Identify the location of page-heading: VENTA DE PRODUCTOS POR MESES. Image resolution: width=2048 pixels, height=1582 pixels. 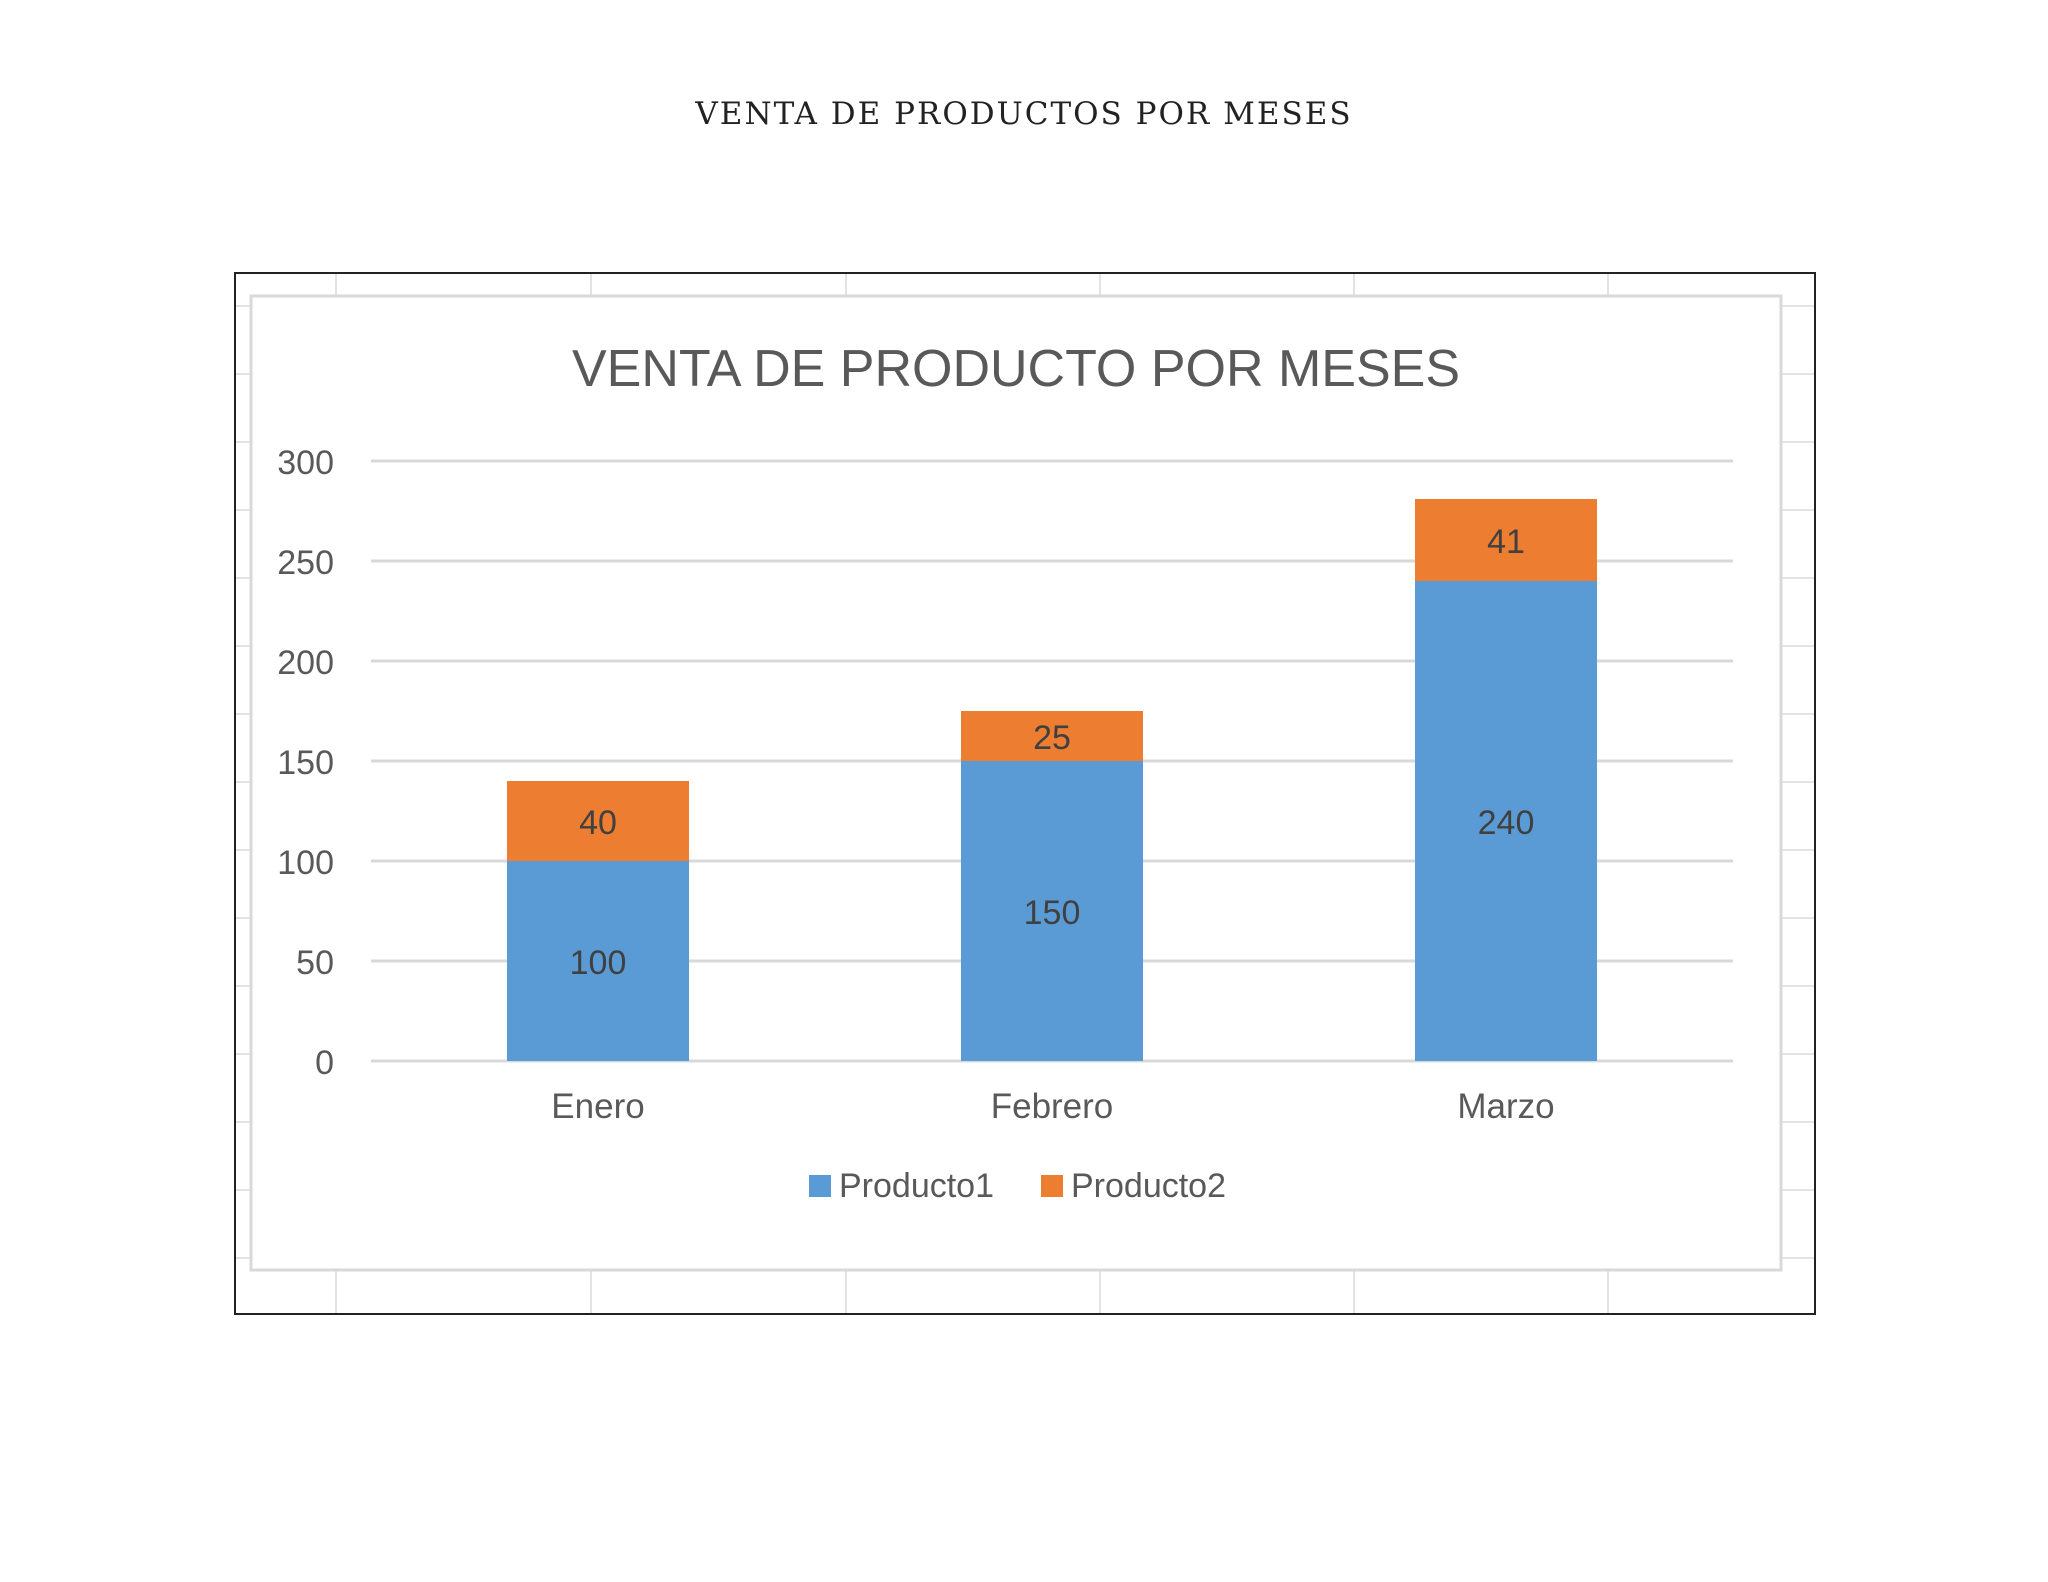
(1024, 114).